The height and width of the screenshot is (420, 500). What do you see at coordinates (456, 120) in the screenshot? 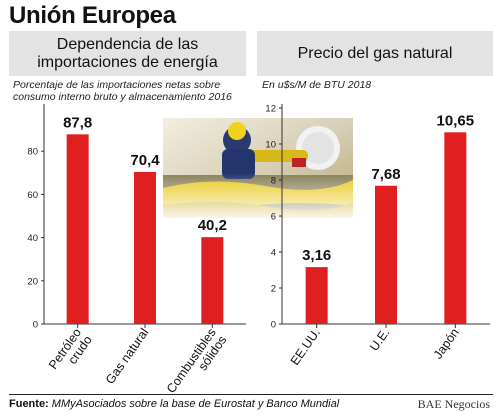
I see `right-bar-value-label: 10,65` at bounding box center [456, 120].